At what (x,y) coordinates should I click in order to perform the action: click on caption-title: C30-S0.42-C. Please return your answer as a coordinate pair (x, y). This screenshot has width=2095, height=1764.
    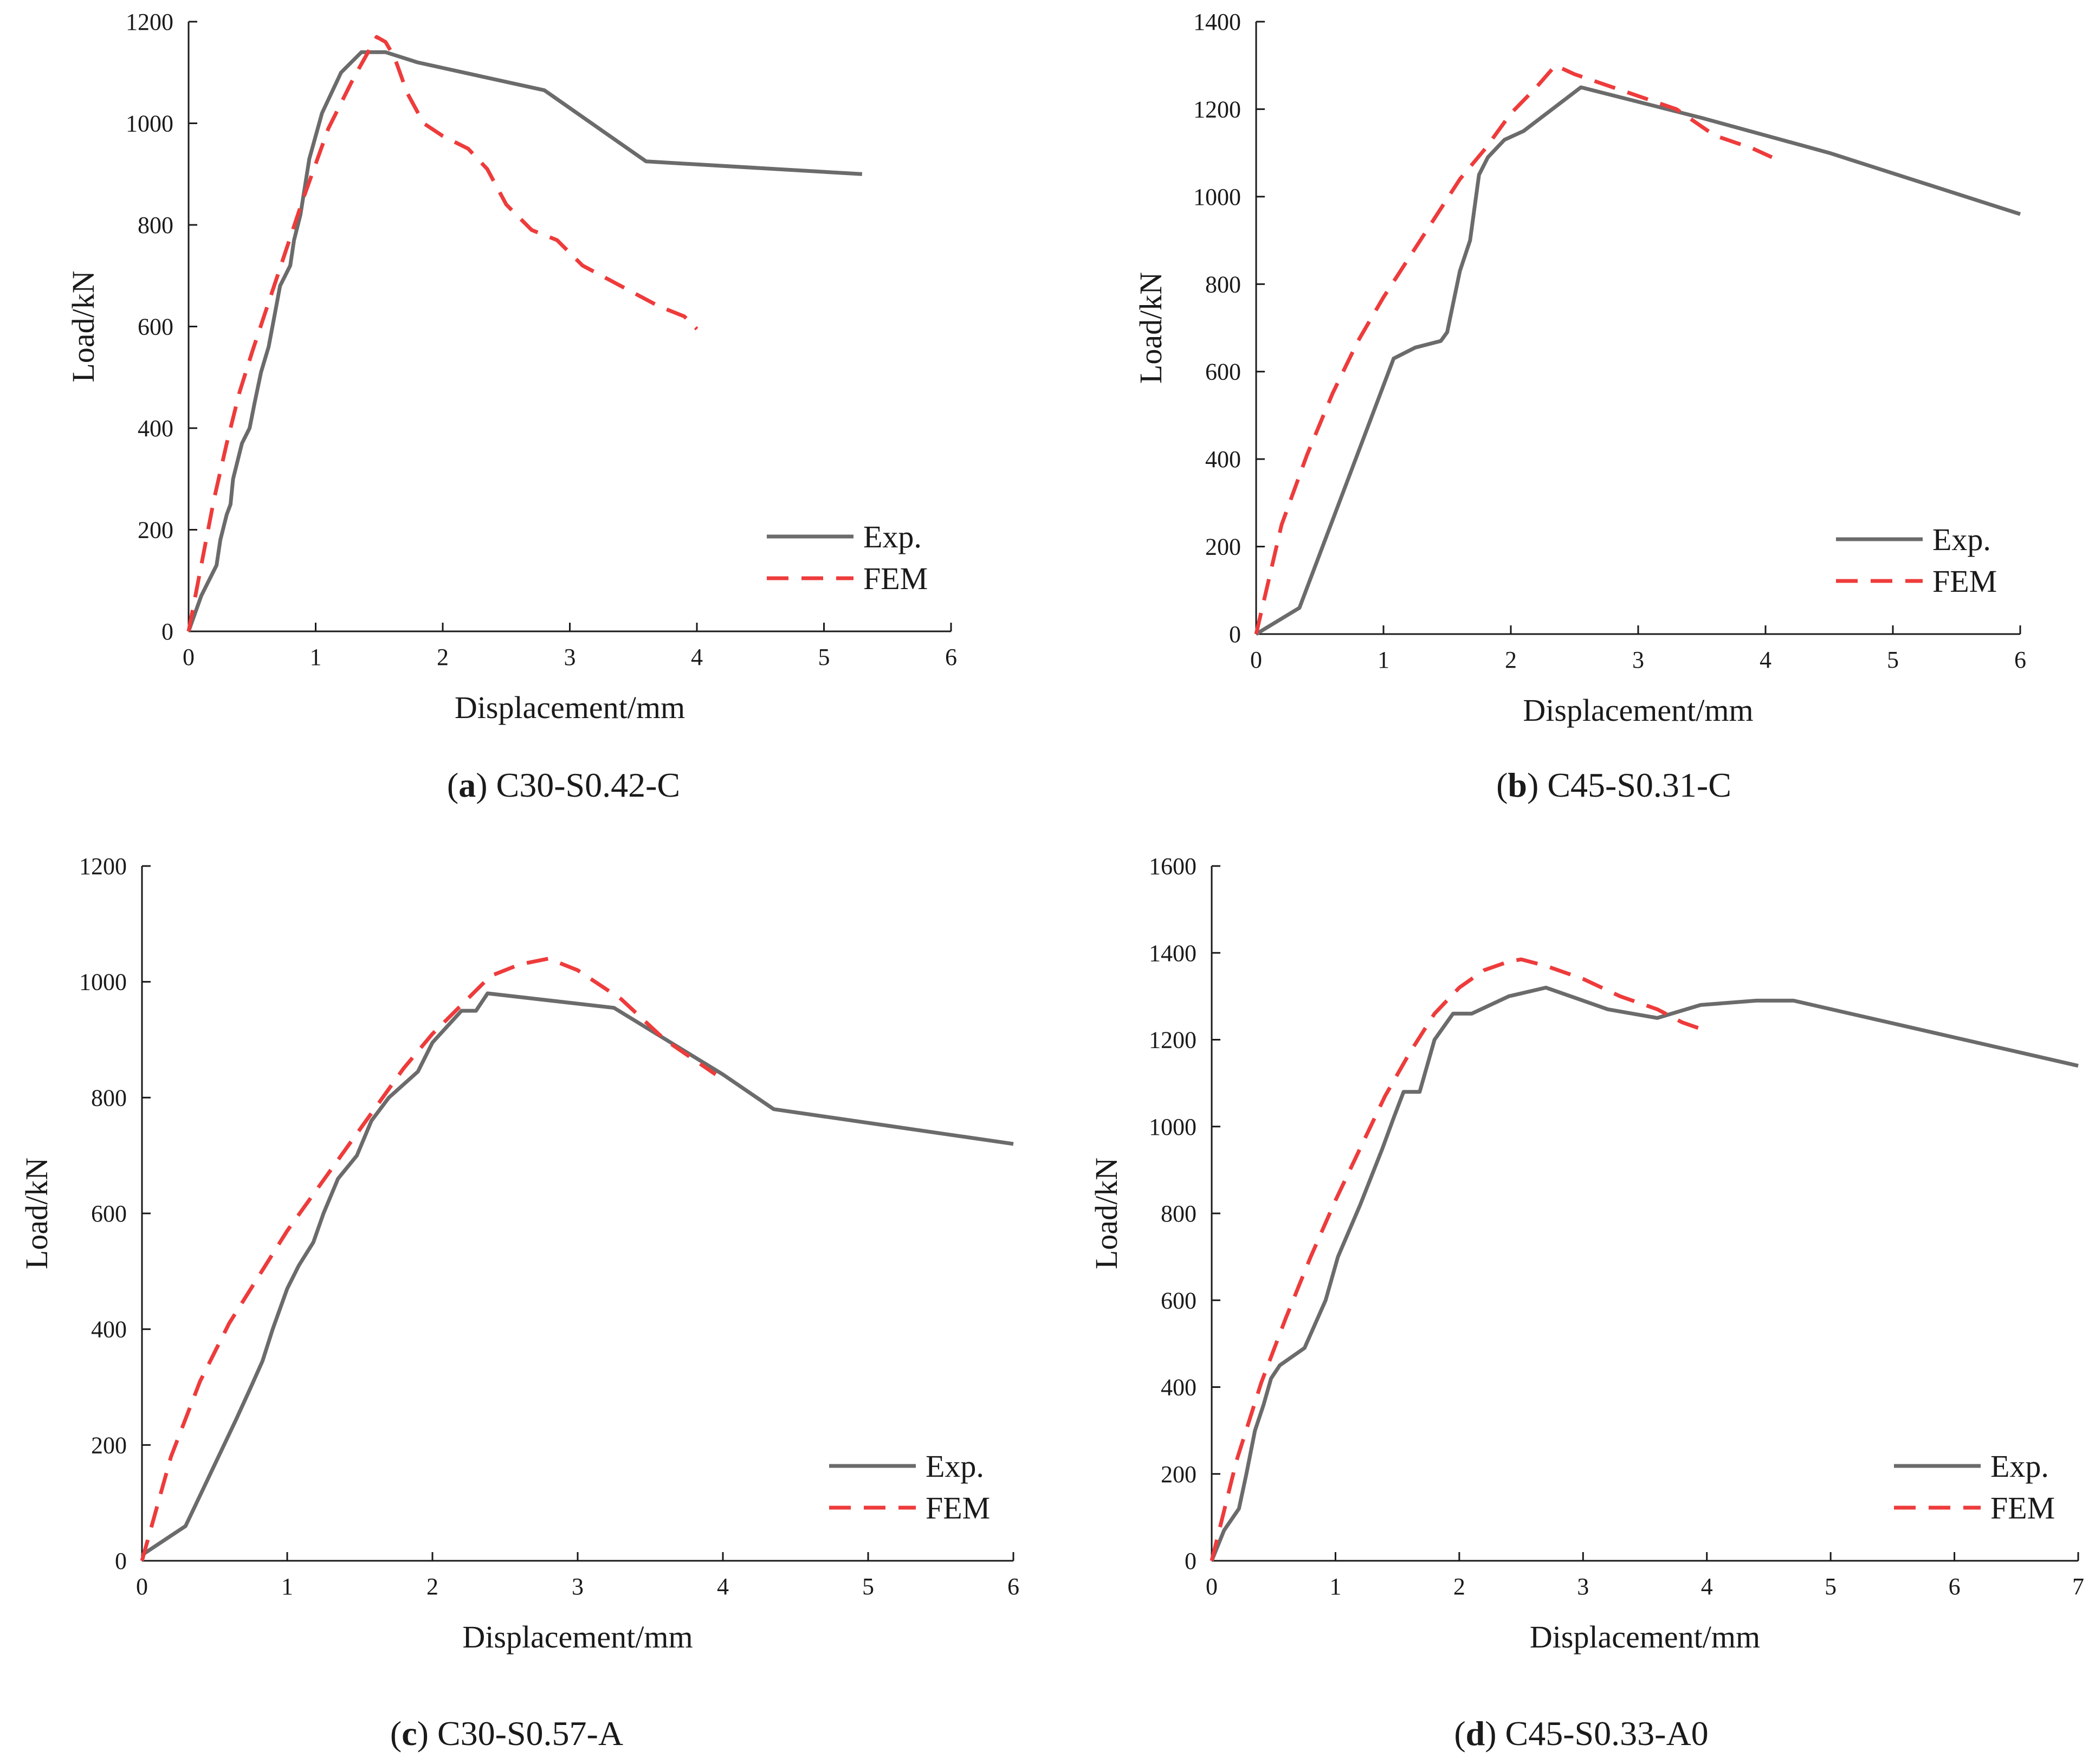
    Looking at the image, I should click on (588, 785).